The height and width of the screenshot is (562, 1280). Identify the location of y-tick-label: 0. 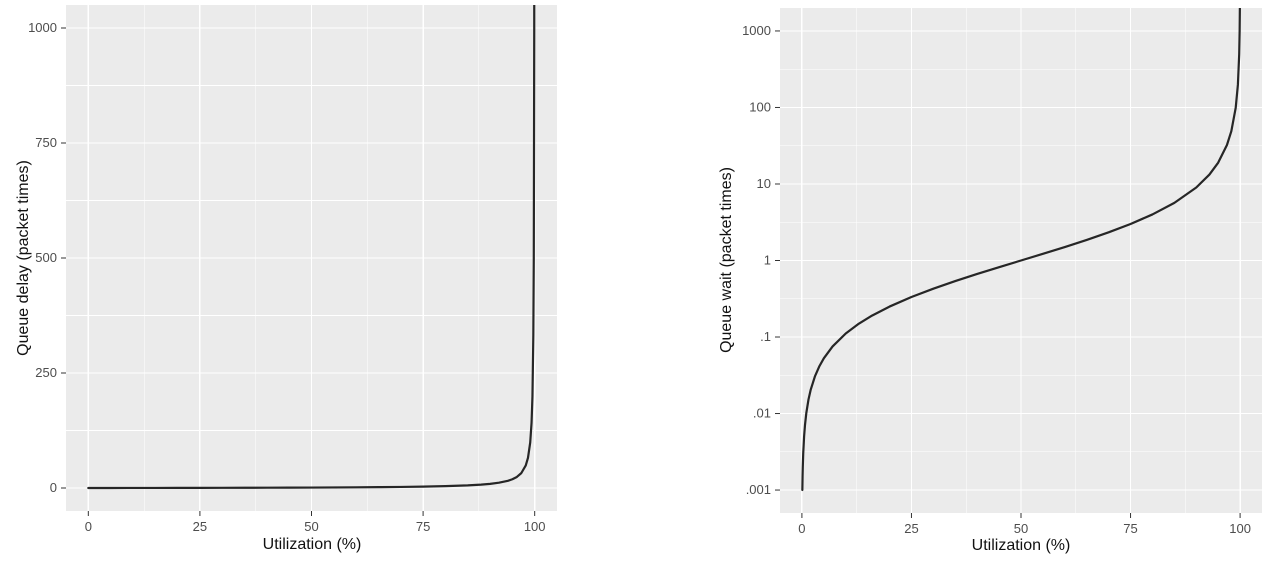
(53, 487).